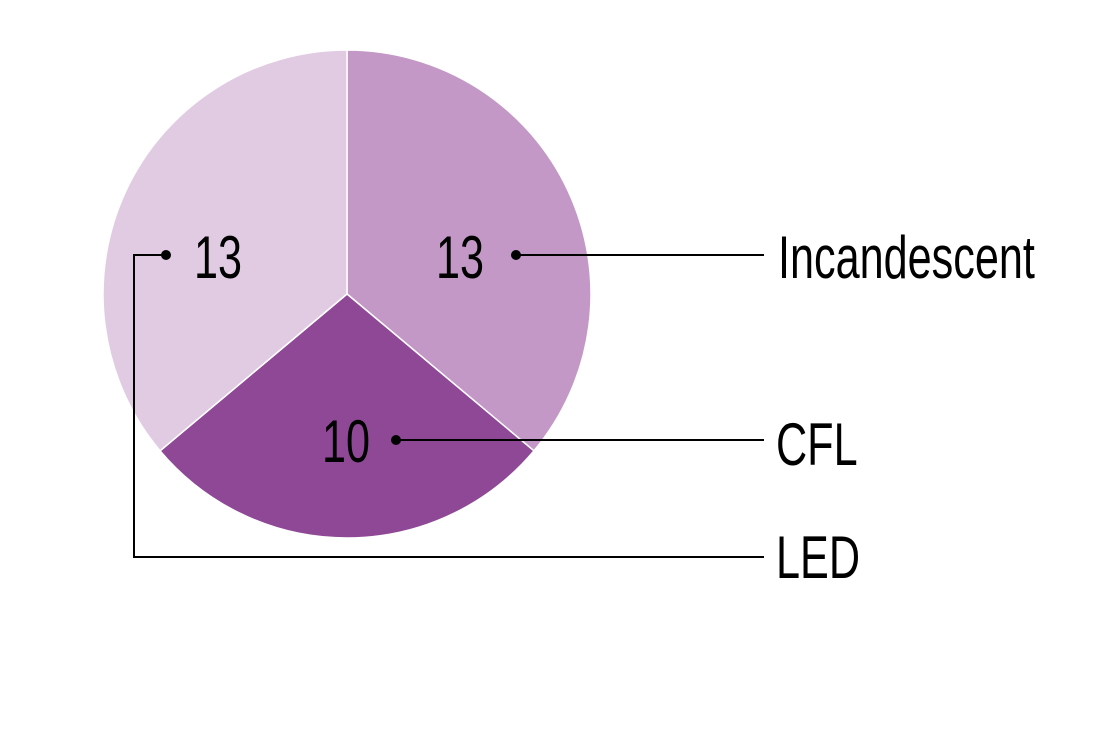 This screenshot has width=1110, height=741. What do you see at coordinates (906, 258) in the screenshot?
I see `legend-label-incandescent: Incandescent` at bounding box center [906, 258].